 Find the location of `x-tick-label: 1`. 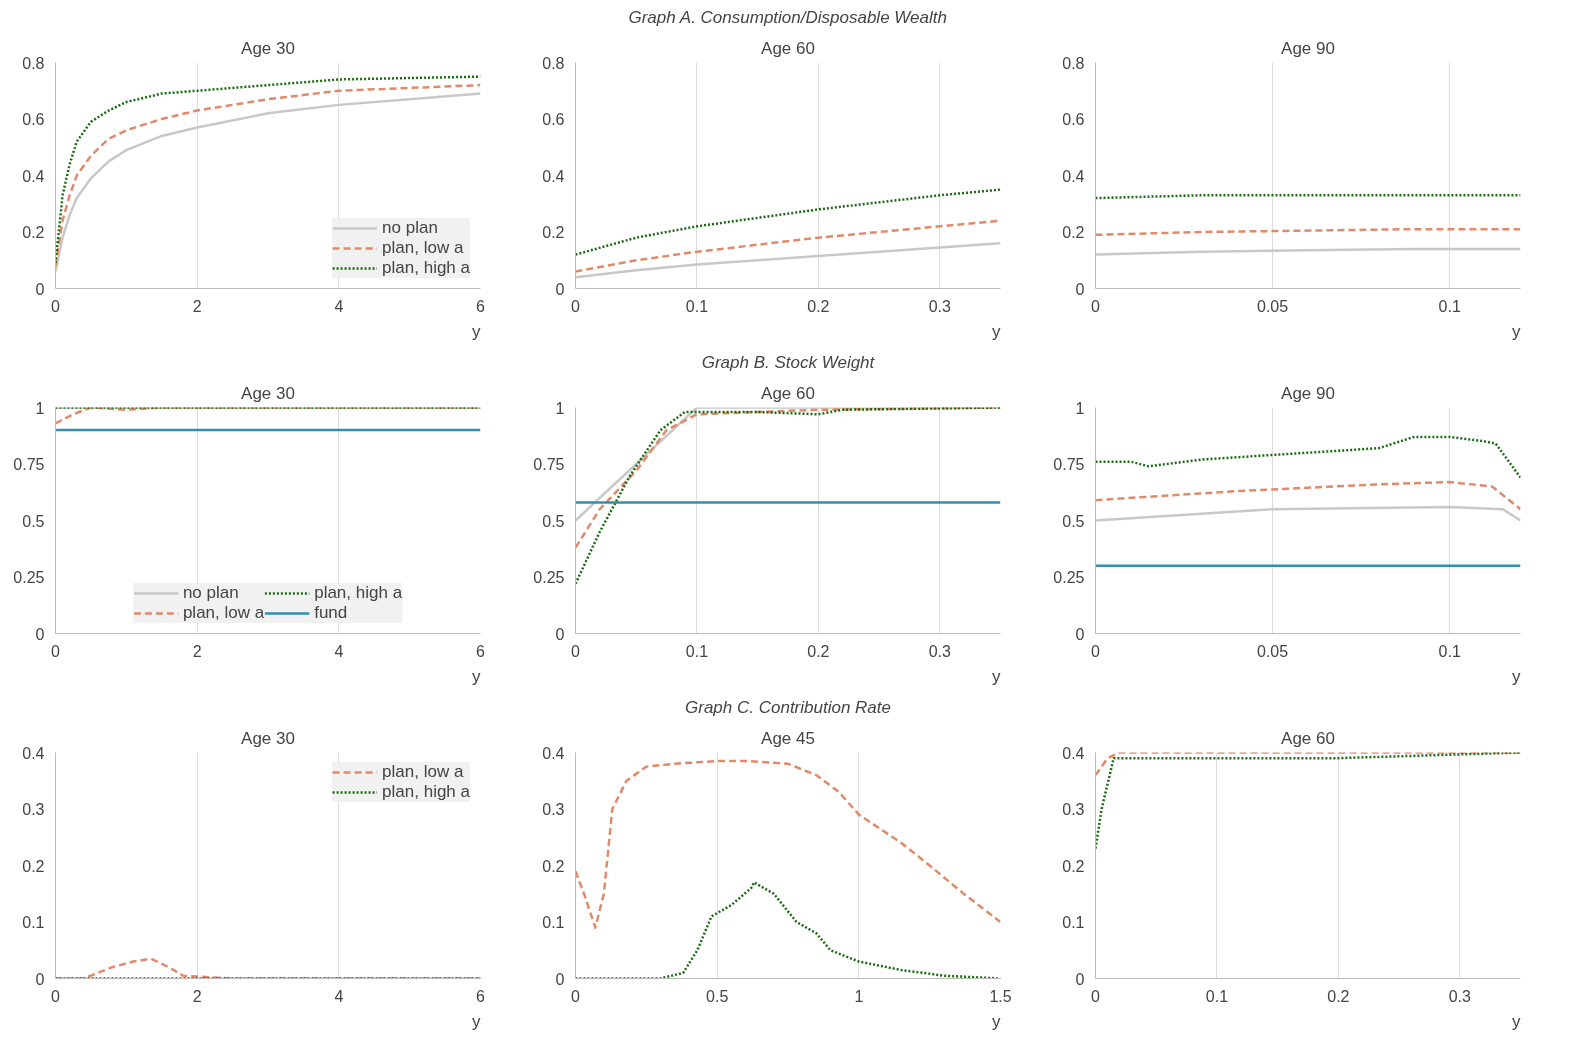

x-tick-label: 1 is located at coordinates (859, 996).